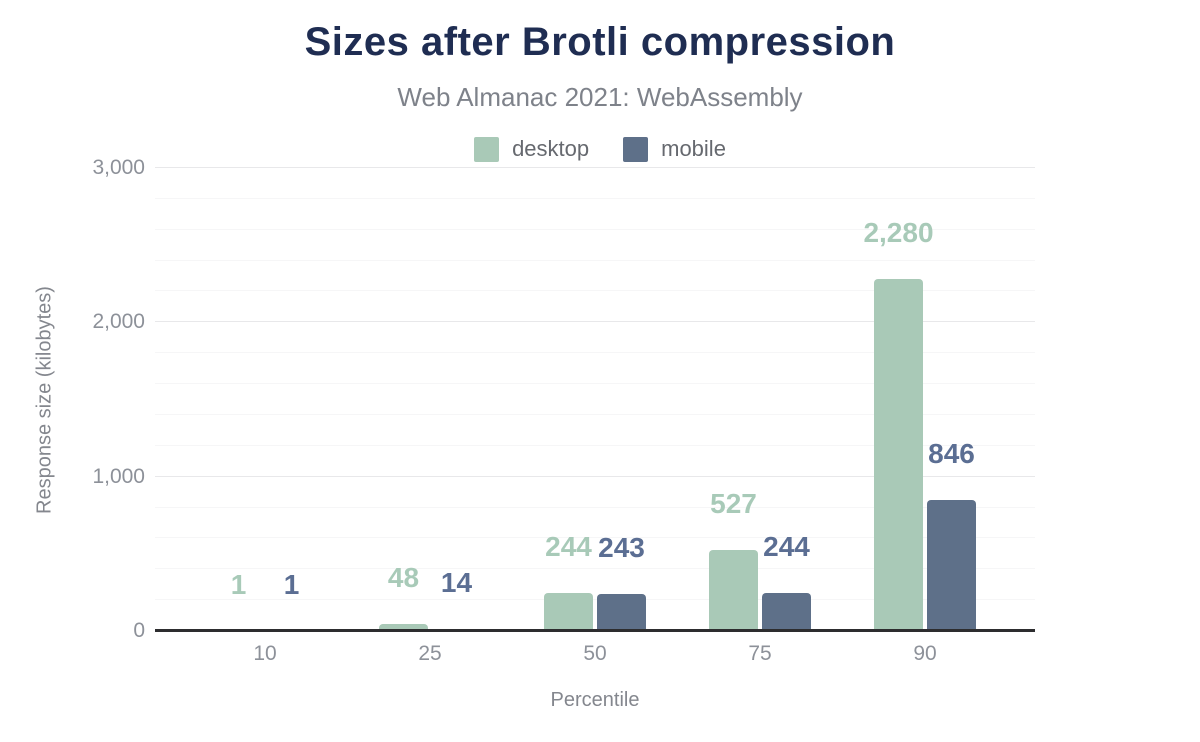  I want to click on legend-item-mobile: mobile, so click(674, 149).